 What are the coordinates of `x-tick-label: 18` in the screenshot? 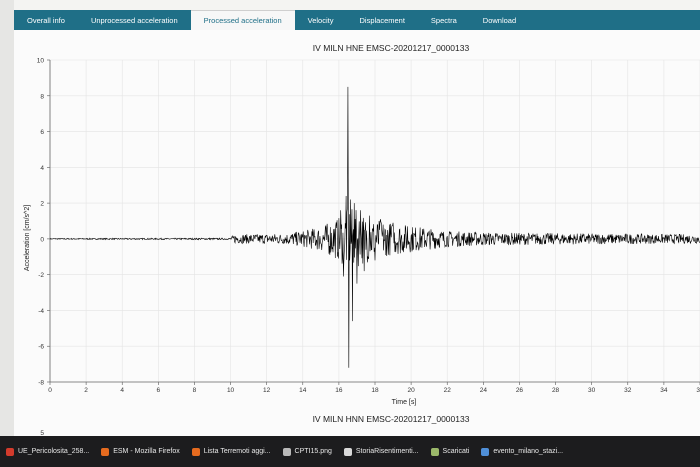 It's located at (375, 390).